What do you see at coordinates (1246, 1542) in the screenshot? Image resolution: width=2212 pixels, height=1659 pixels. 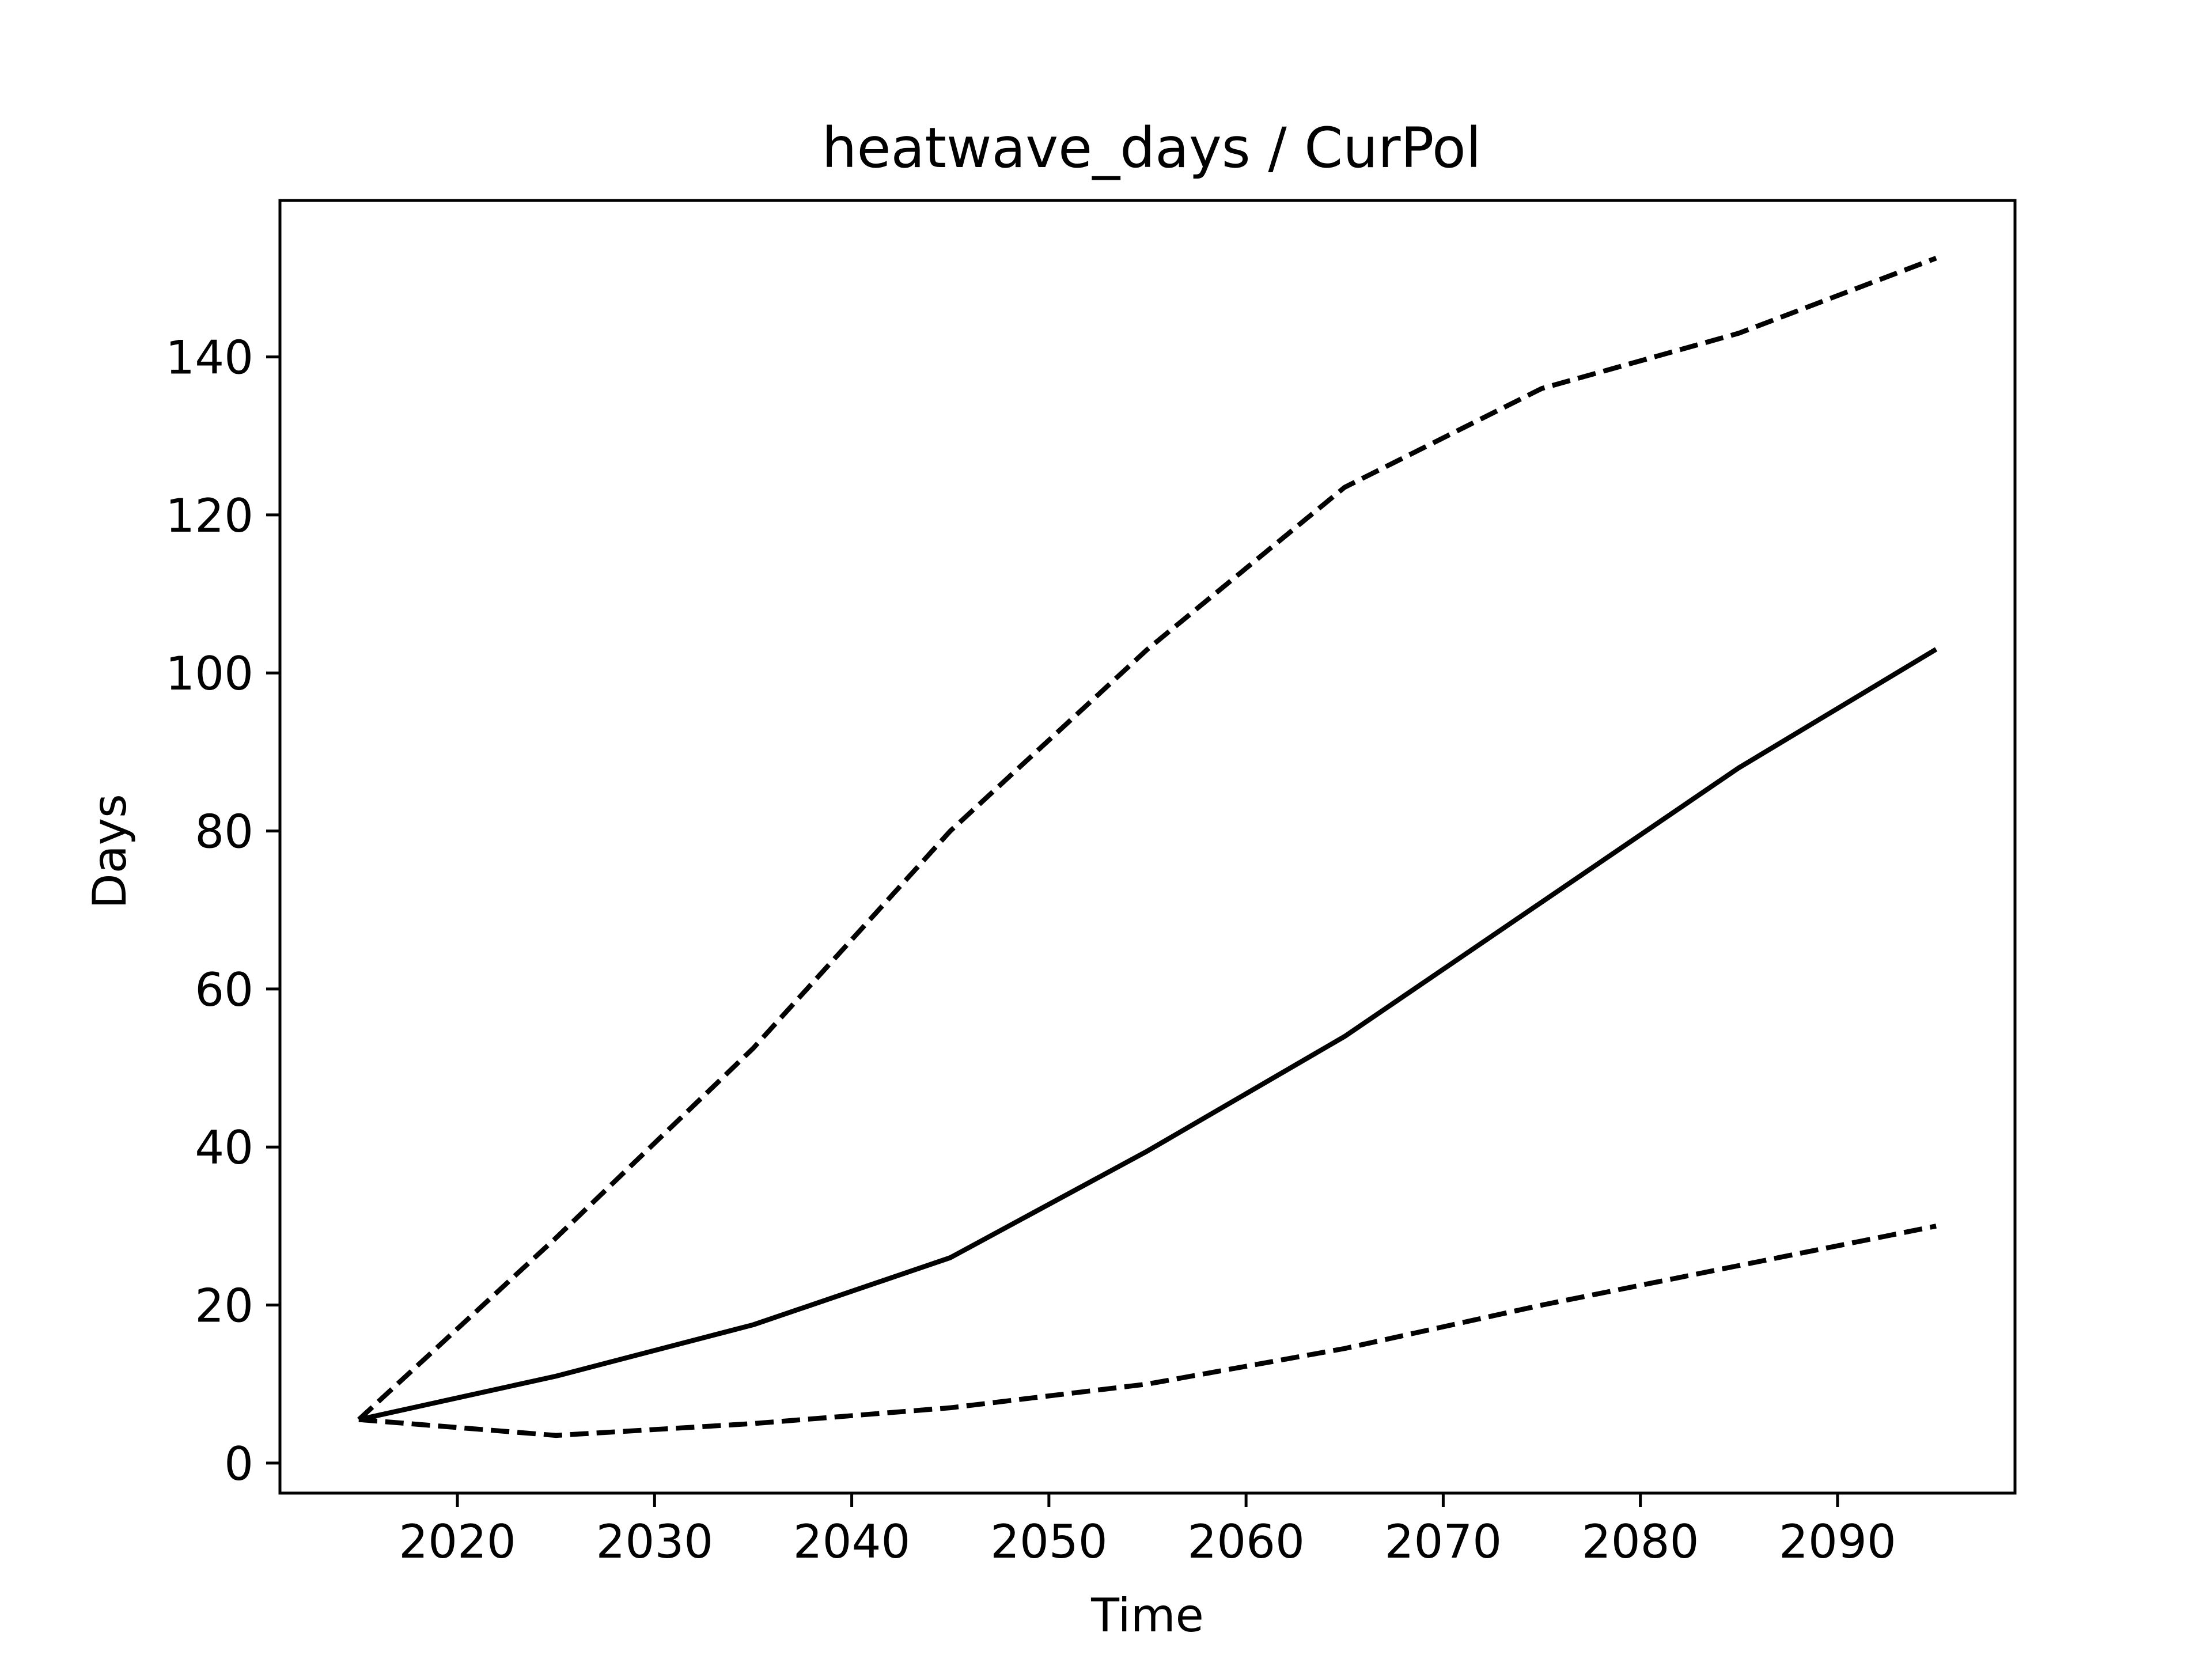 I see `x-tick-label-2060: 2060` at bounding box center [1246, 1542].